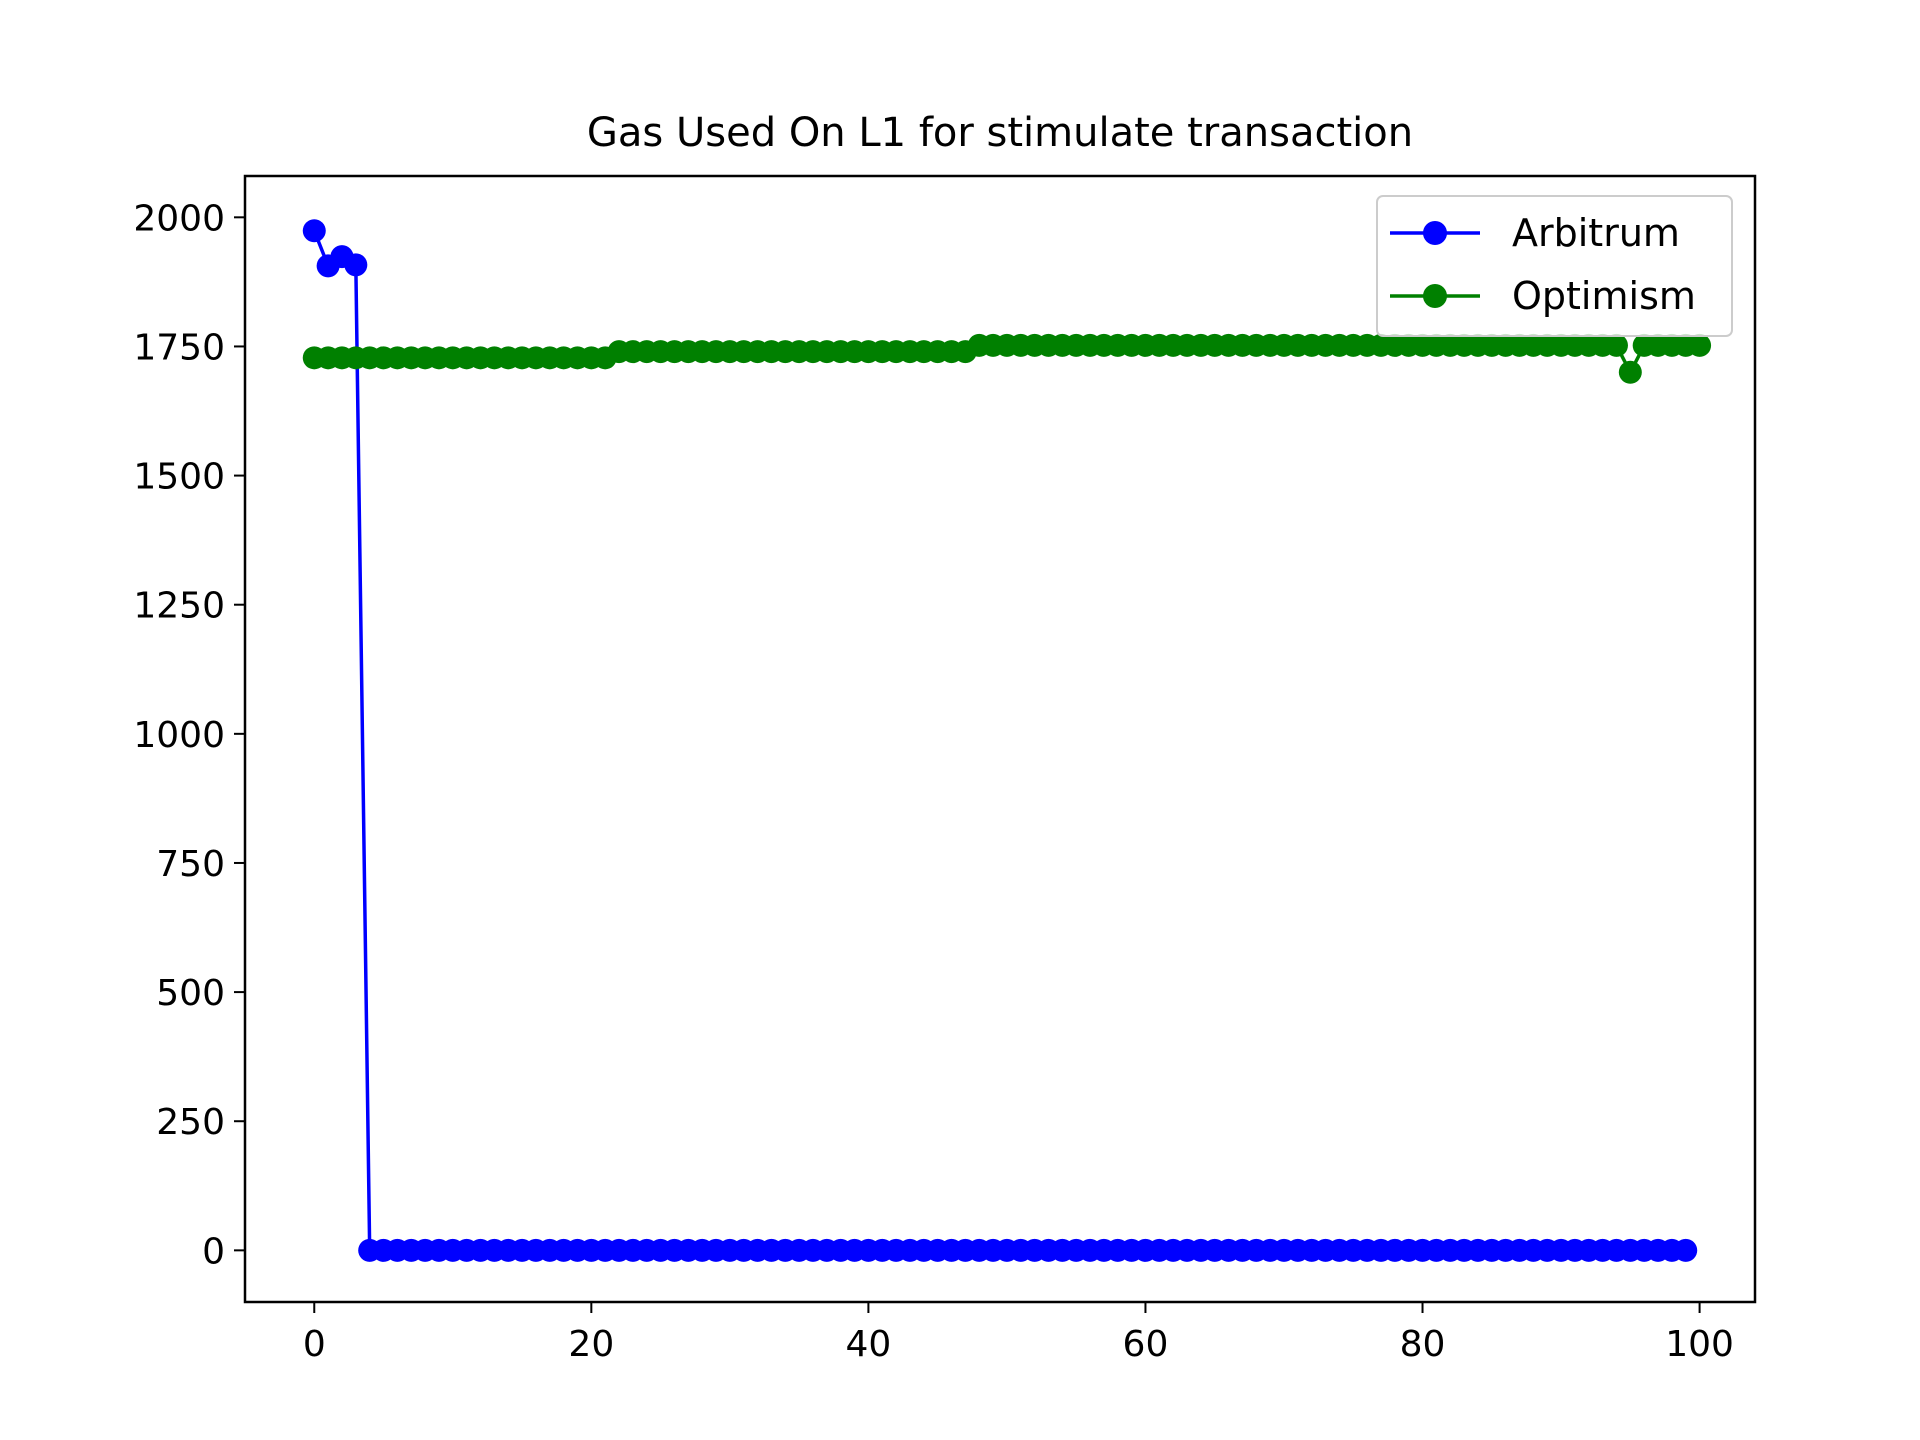 This screenshot has height=1440, width=1920. I want to click on legend-box, so click(1554, 266).